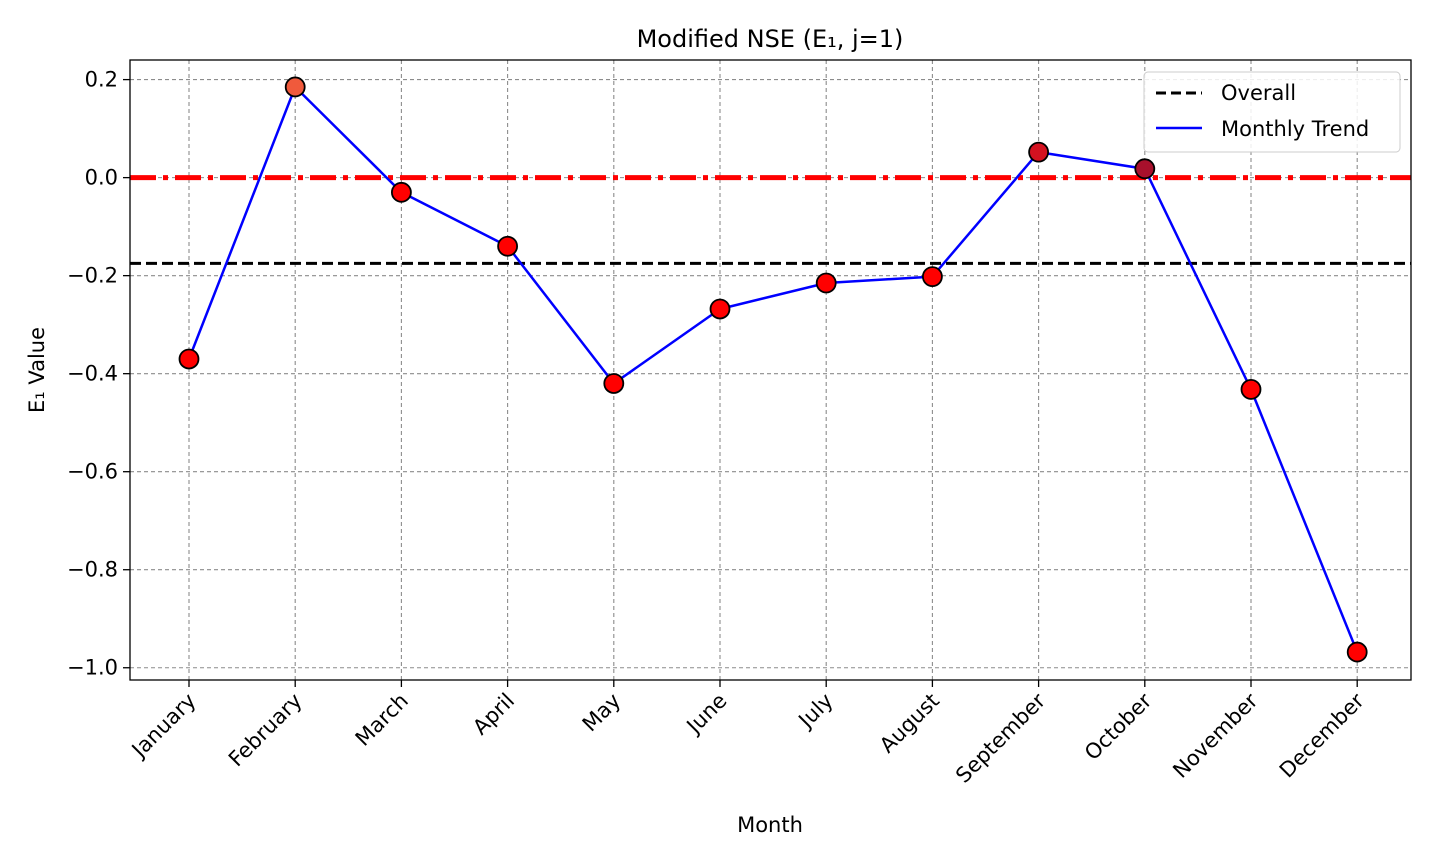  I want to click on x-tick-label: October, so click(1118, 726).